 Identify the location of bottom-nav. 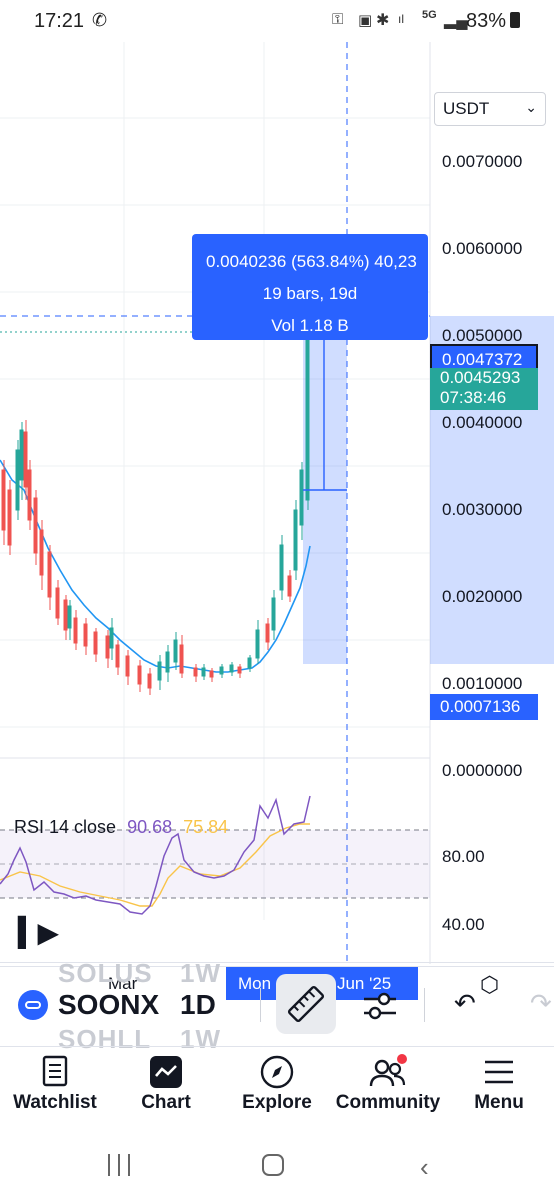
(277, 1088).